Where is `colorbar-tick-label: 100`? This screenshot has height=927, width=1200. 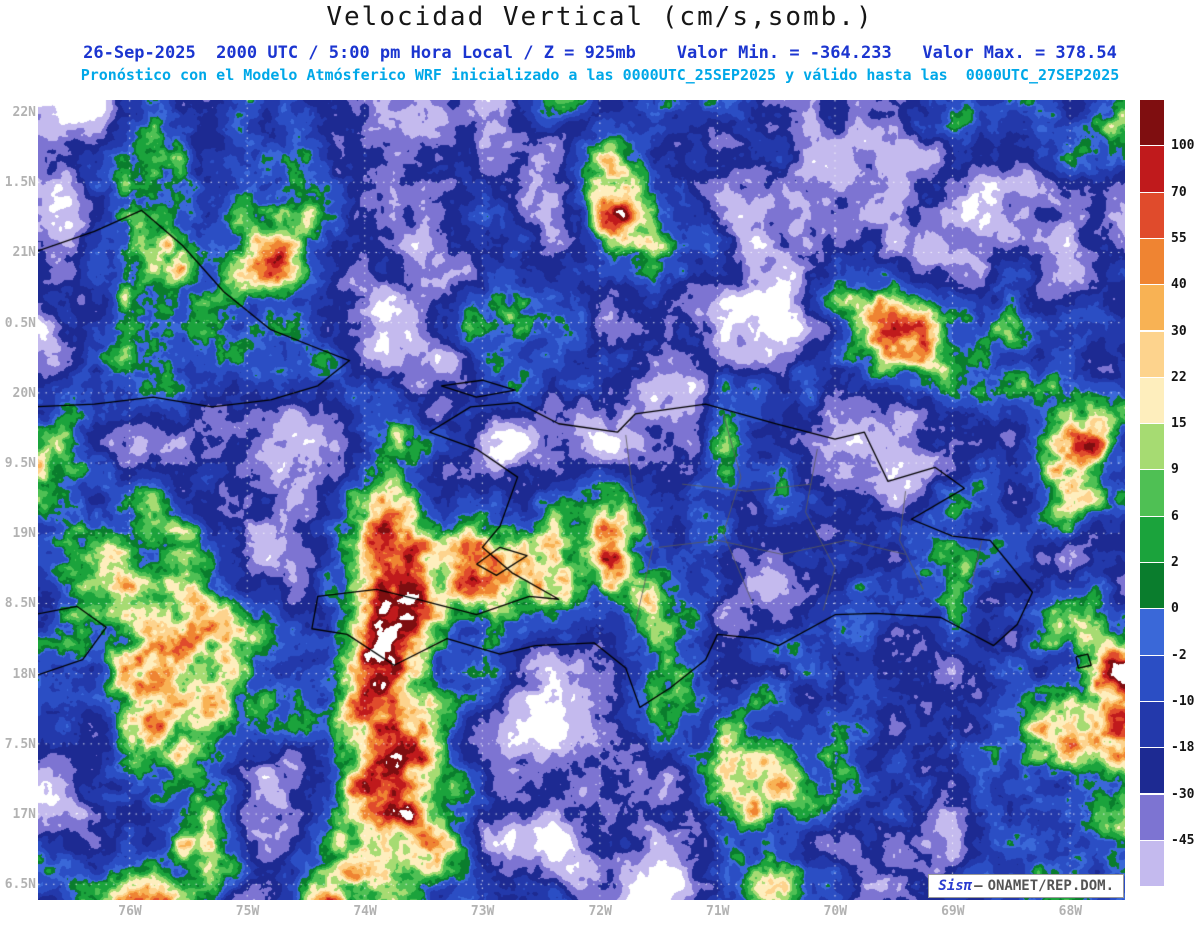 colorbar-tick-label: 100 is located at coordinates (1183, 146).